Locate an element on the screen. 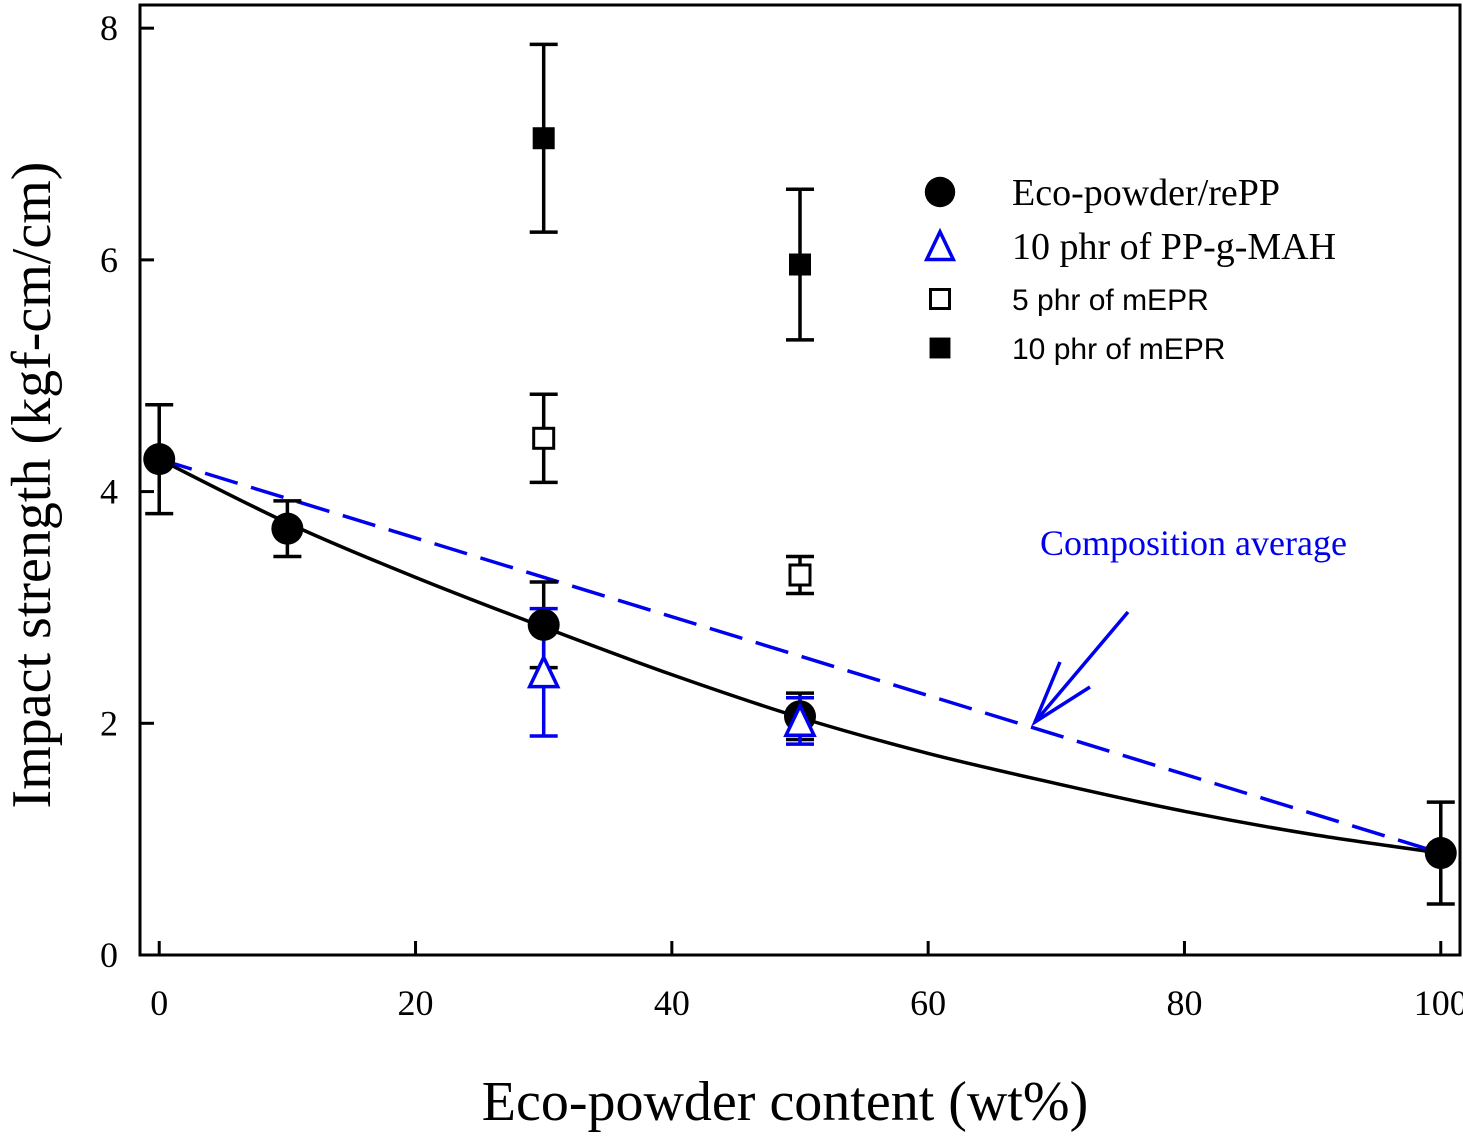 The width and height of the screenshot is (1463, 1139). y-tick-label: 6 is located at coordinates (109, 260).